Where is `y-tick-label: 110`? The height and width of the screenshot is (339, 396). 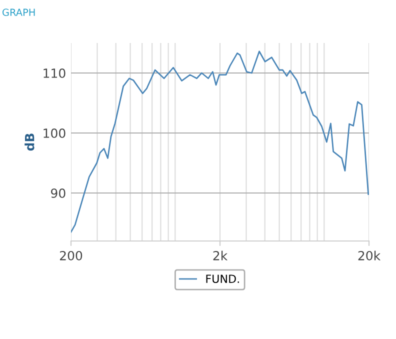
y-tick-label: 110 is located at coordinates (55, 73).